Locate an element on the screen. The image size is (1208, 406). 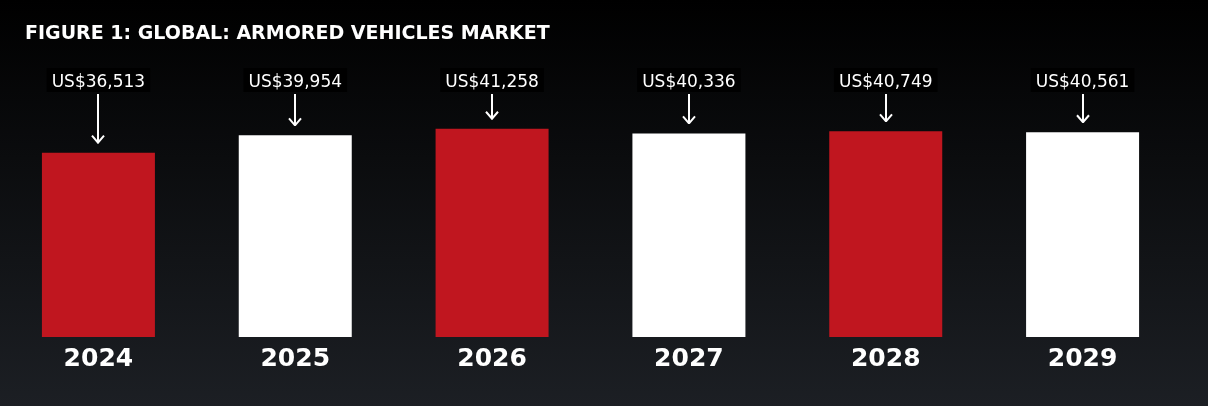
data-label: US$39,954 is located at coordinates (295, 80).